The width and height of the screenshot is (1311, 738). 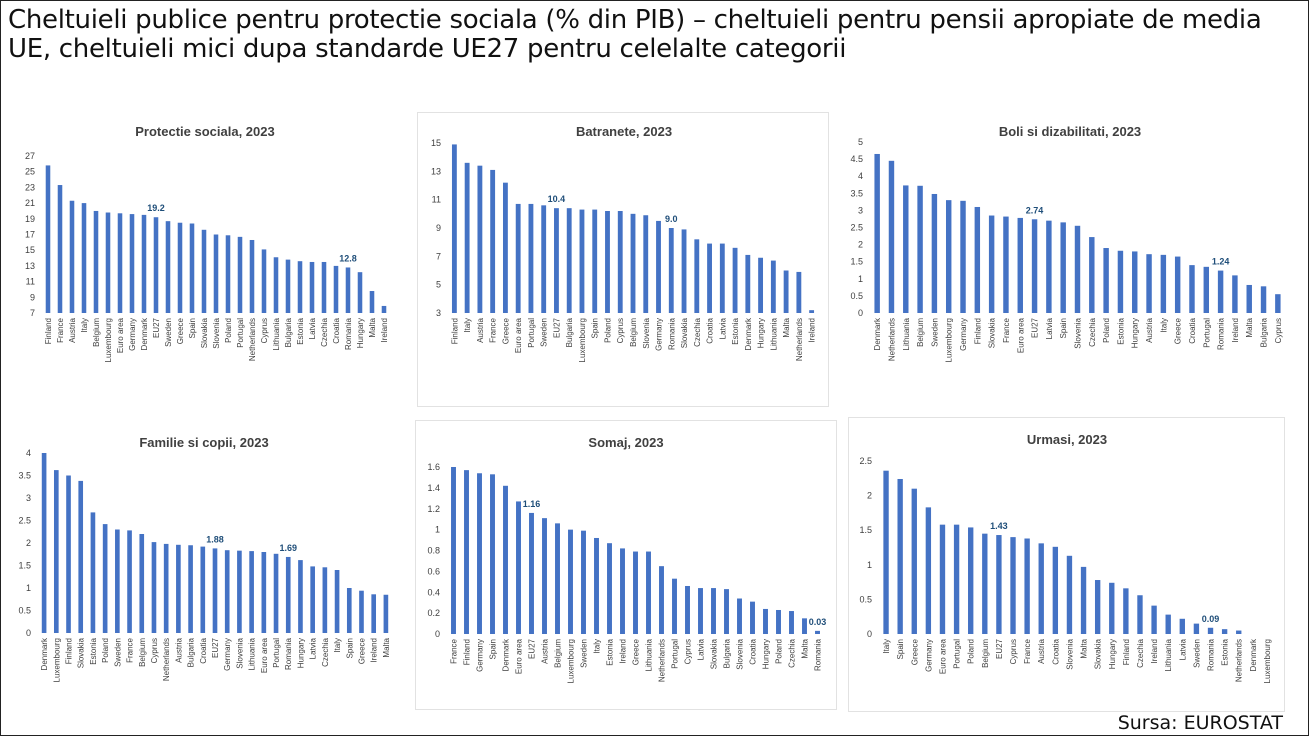 I want to click on bar-ireland, so click(x=384, y=309).